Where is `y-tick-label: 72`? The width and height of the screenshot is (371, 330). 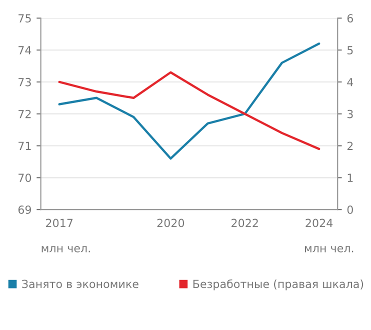
y-tick-label: 72 is located at coordinates (24, 114).